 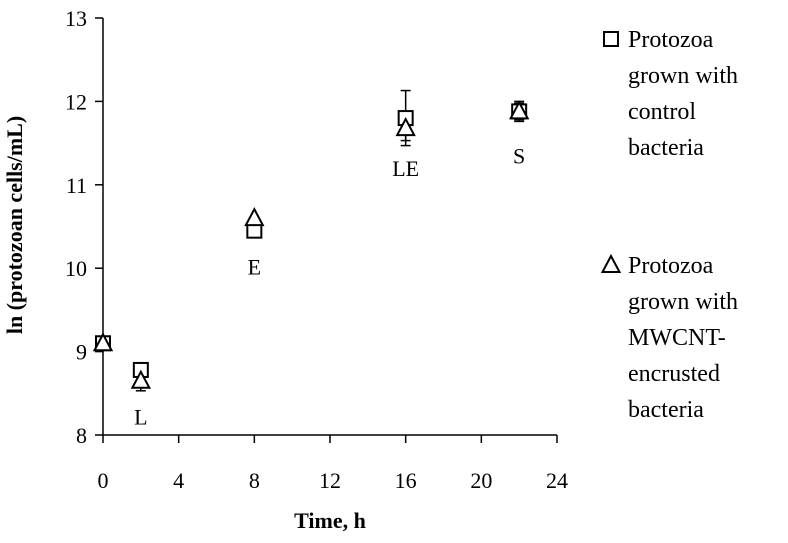 I want to click on x-tick-label: 12, so click(x=330, y=480).